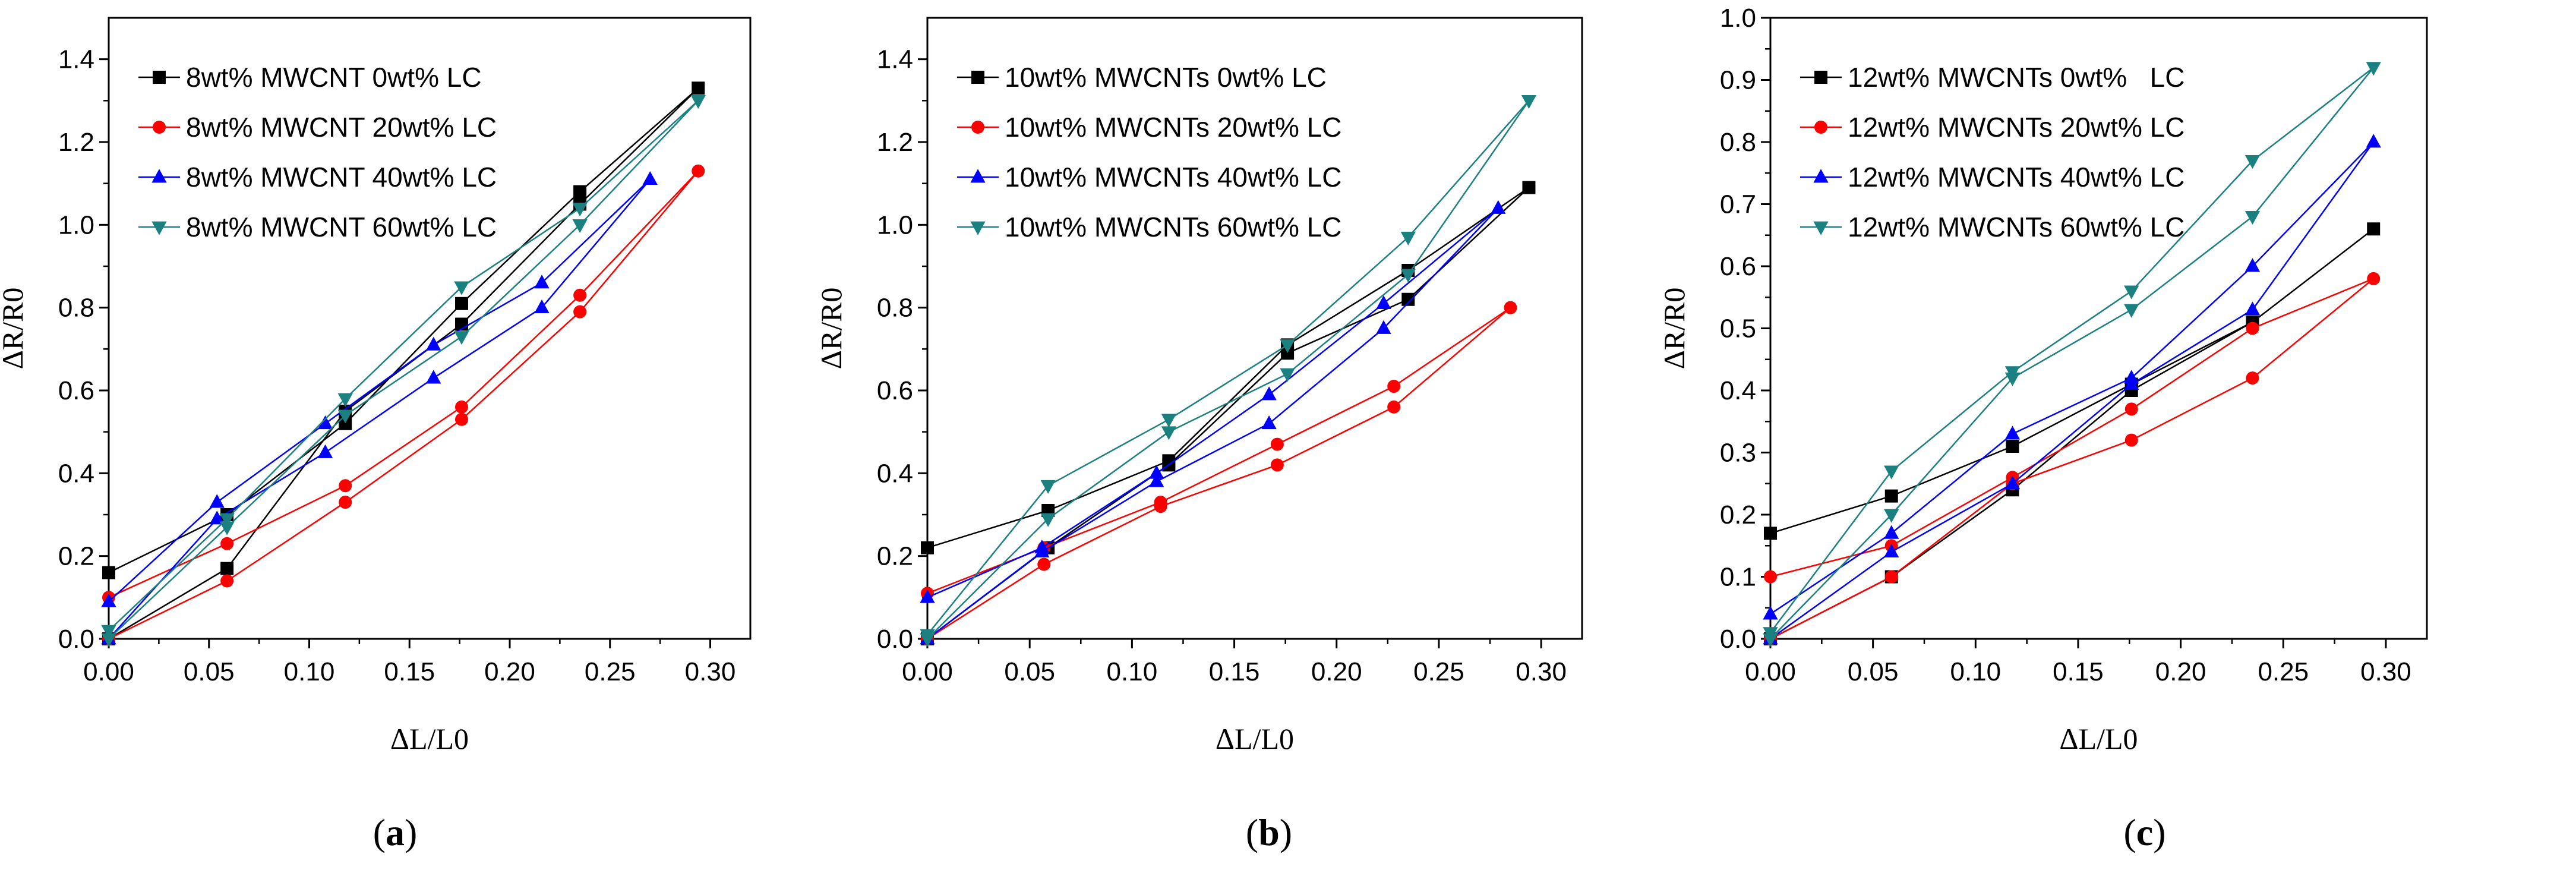 The image size is (2576, 873). What do you see at coordinates (1336, 672) in the screenshot?
I see `chart-b-x-tick-label: 0.20` at bounding box center [1336, 672].